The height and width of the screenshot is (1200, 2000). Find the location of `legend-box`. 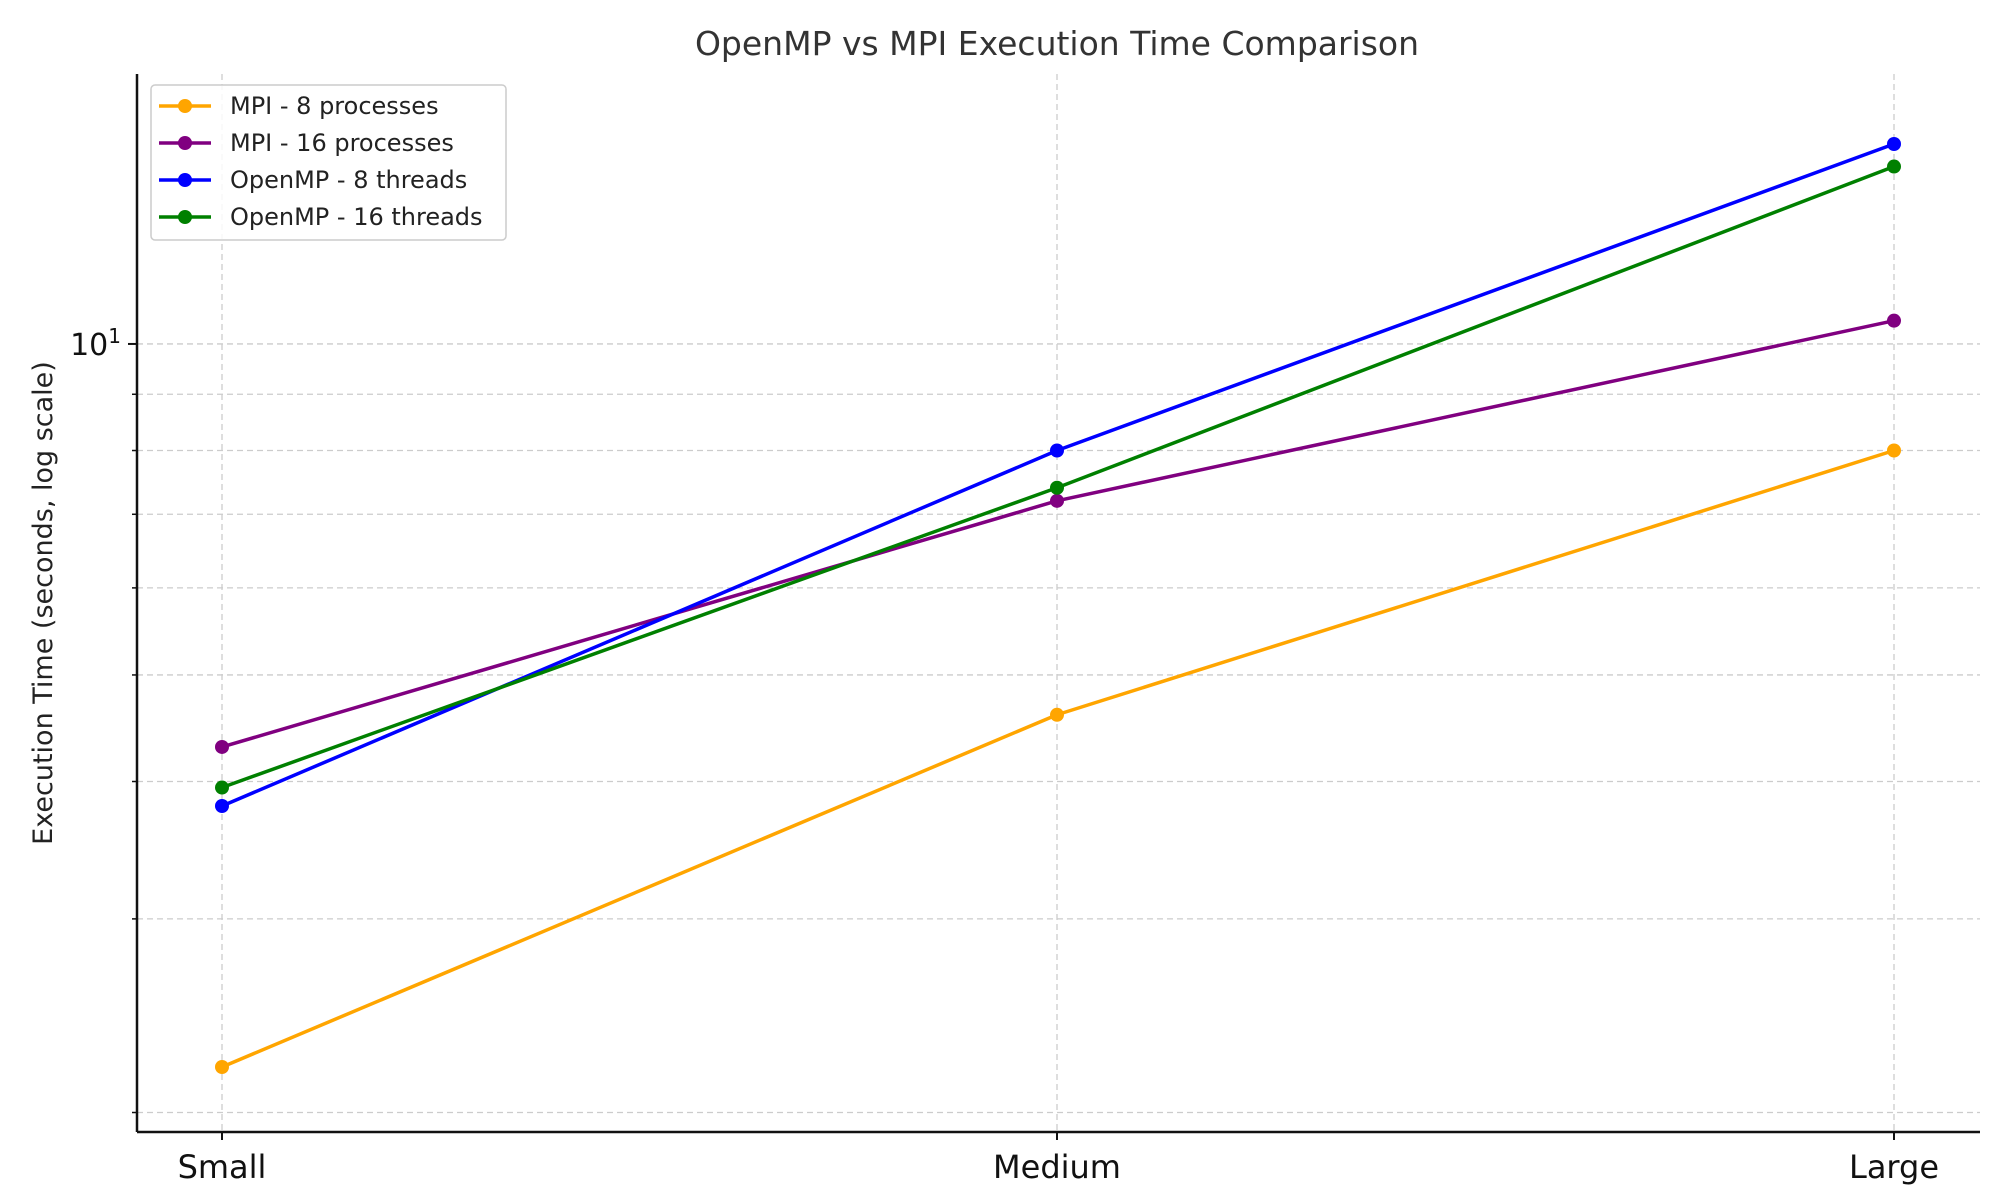

legend-box is located at coordinates (328, 162).